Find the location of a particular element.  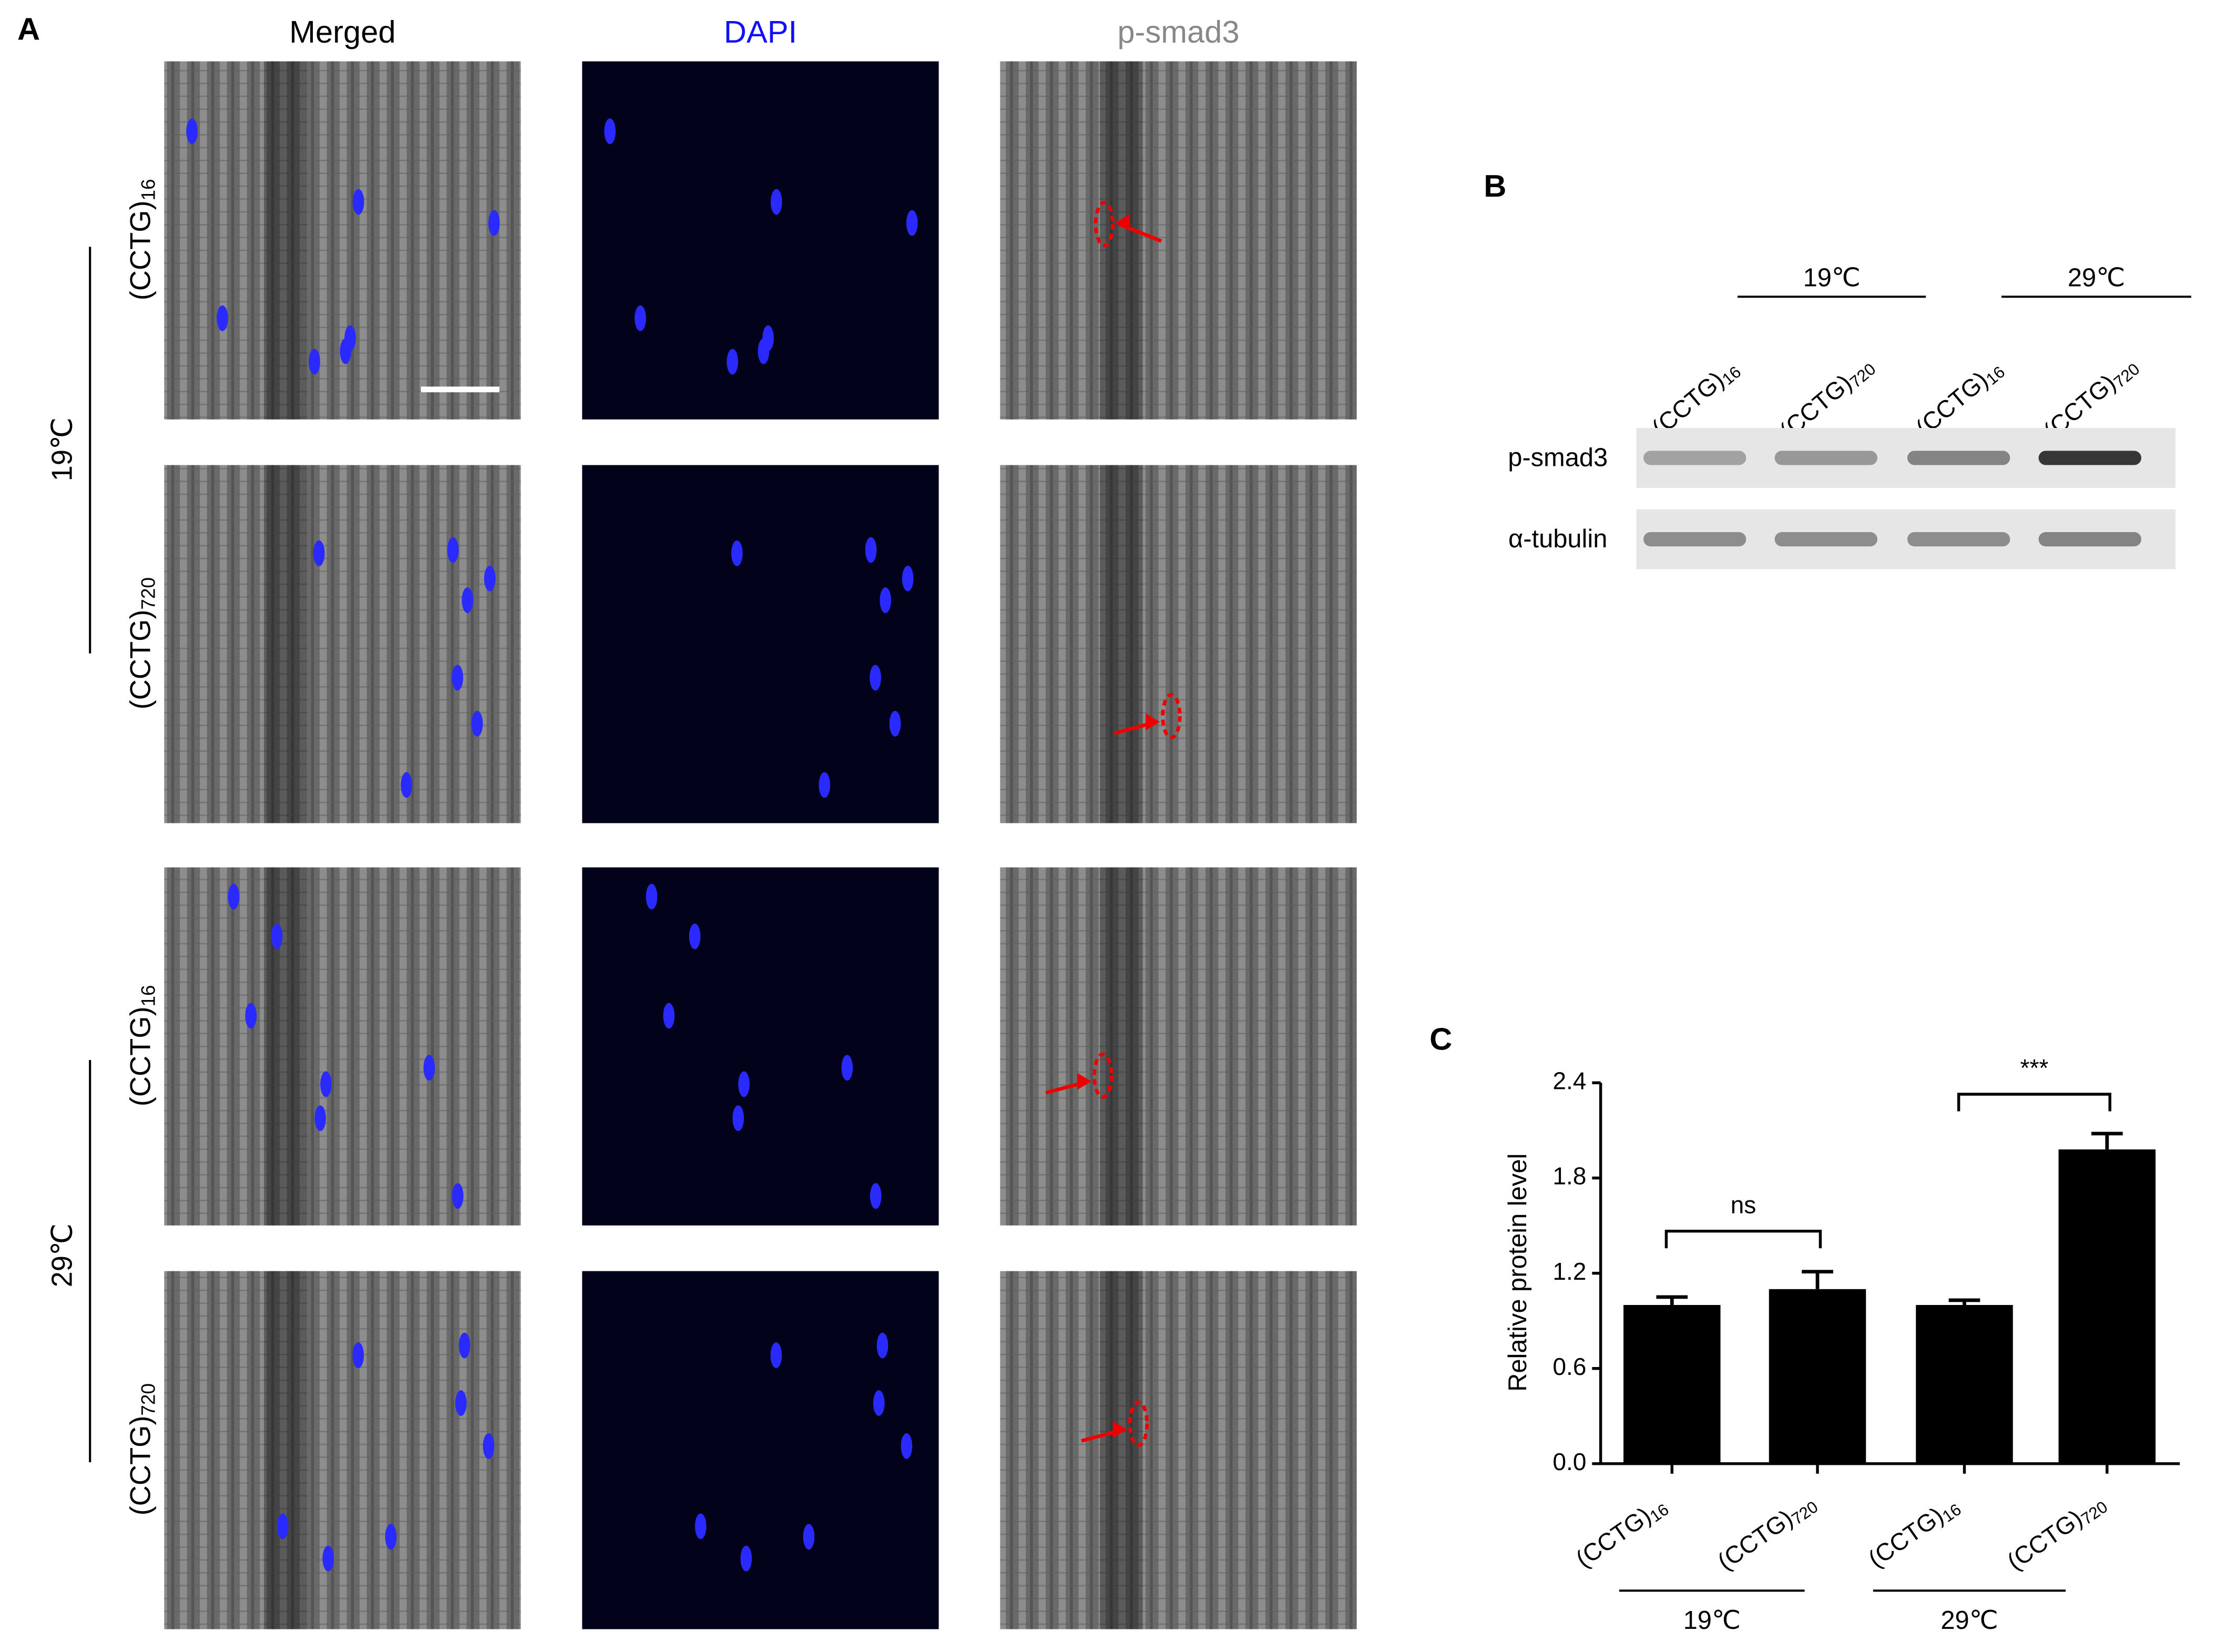

column-header: Merged is located at coordinates (342, 31).